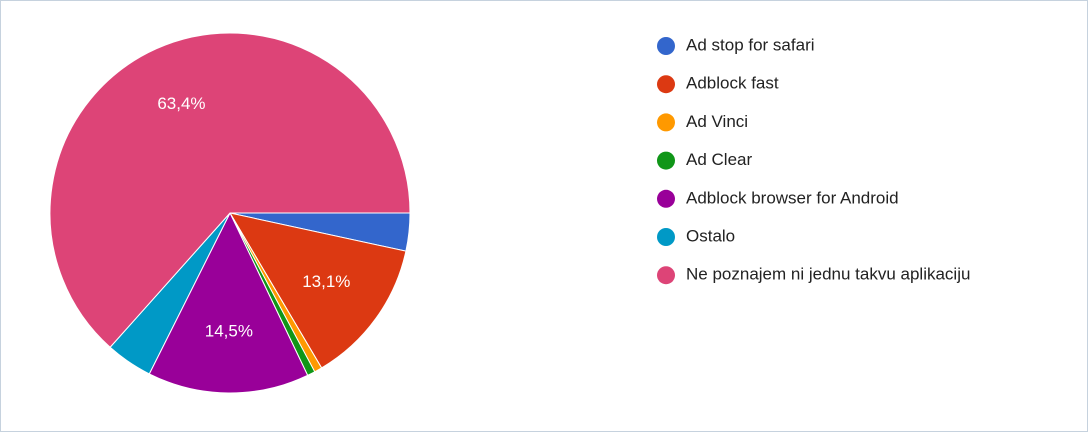  What do you see at coordinates (792, 197) in the screenshot?
I see `legend-label: Adblock browser for Android` at bounding box center [792, 197].